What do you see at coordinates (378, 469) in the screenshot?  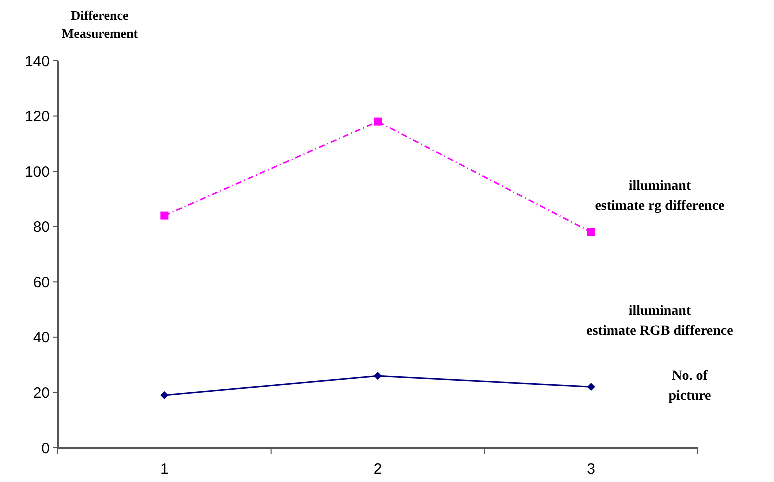 I see `x-tick-label: 2` at bounding box center [378, 469].